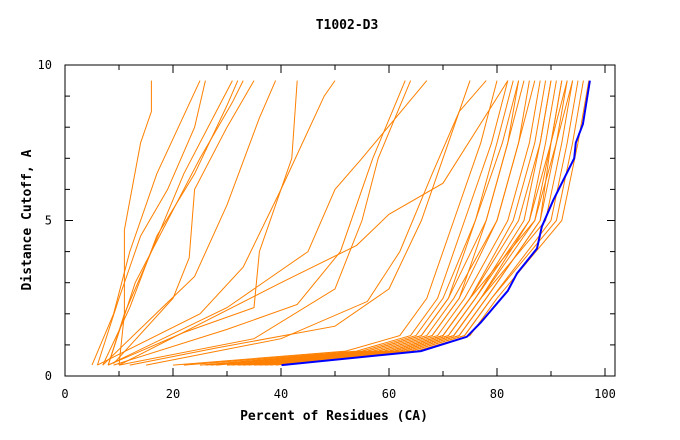 This screenshot has height=440, width=680. I want to click on x-tick-label: 60, so click(389, 394).